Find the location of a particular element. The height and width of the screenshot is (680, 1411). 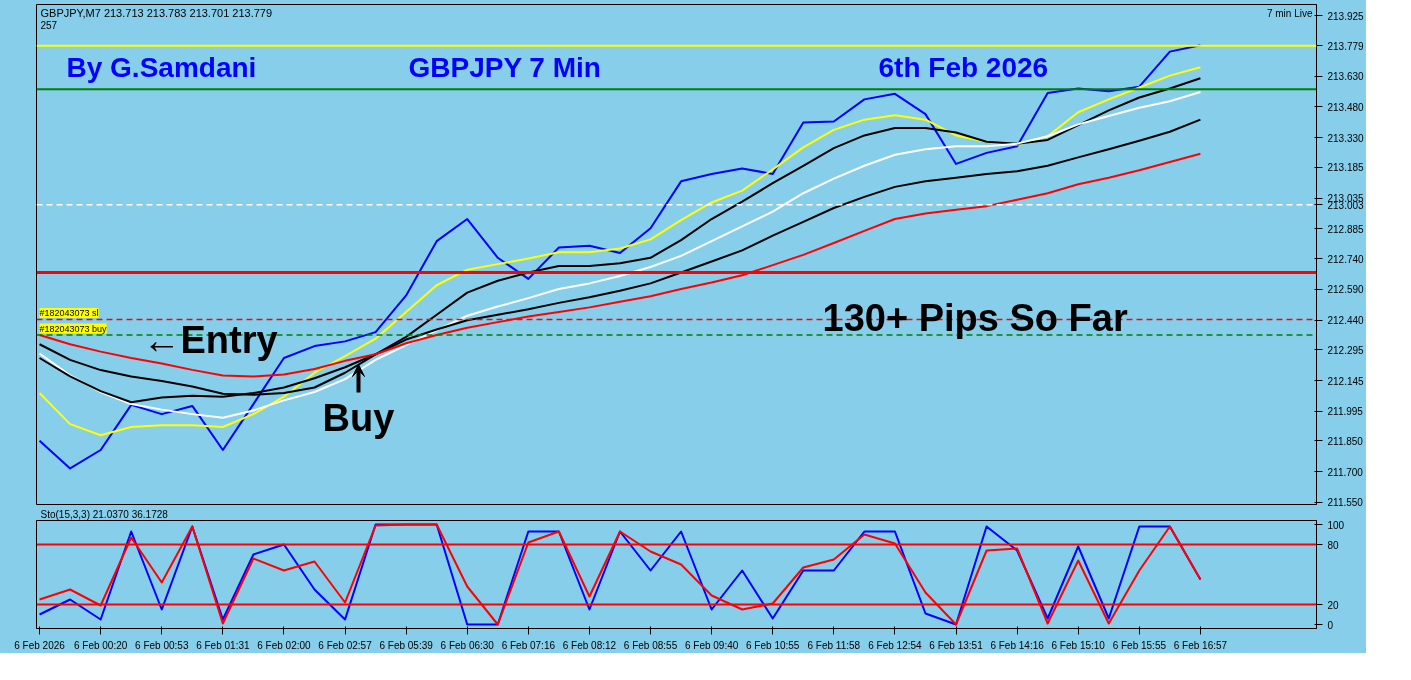

y-tick-label: 213.330 is located at coordinates (1346, 138).